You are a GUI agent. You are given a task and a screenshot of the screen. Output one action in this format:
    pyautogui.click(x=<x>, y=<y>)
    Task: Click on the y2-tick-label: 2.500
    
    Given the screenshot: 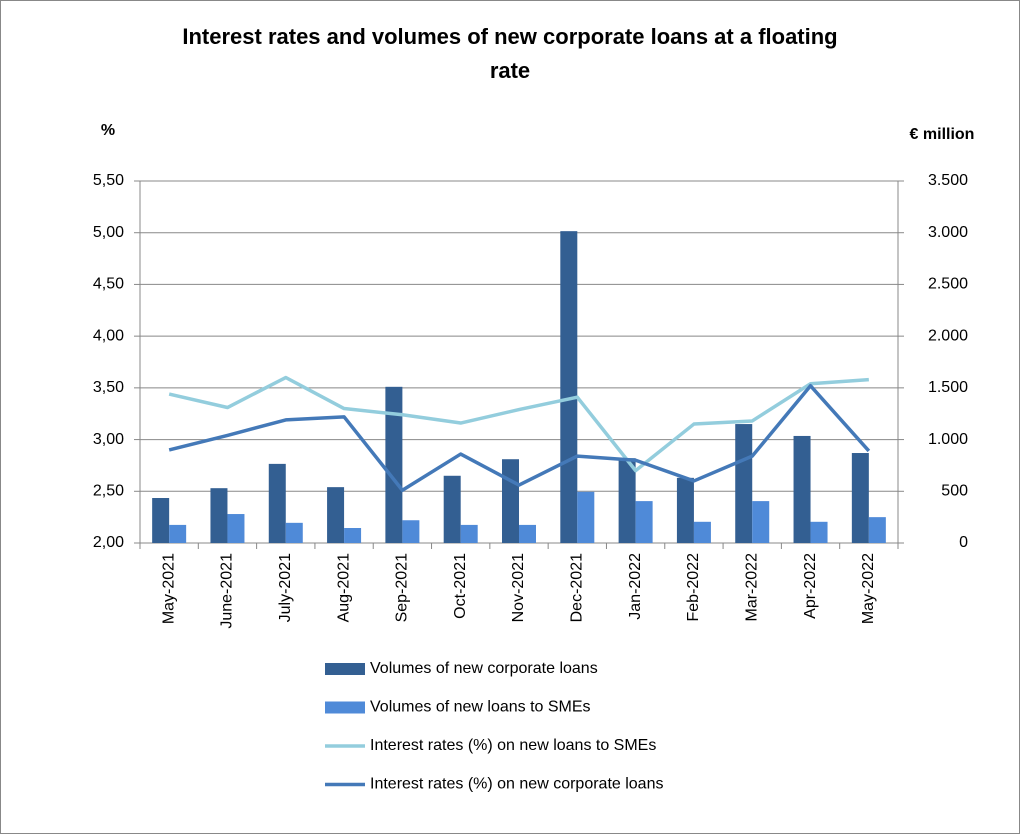 What is the action you would take?
    pyautogui.click(x=948, y=284)
    